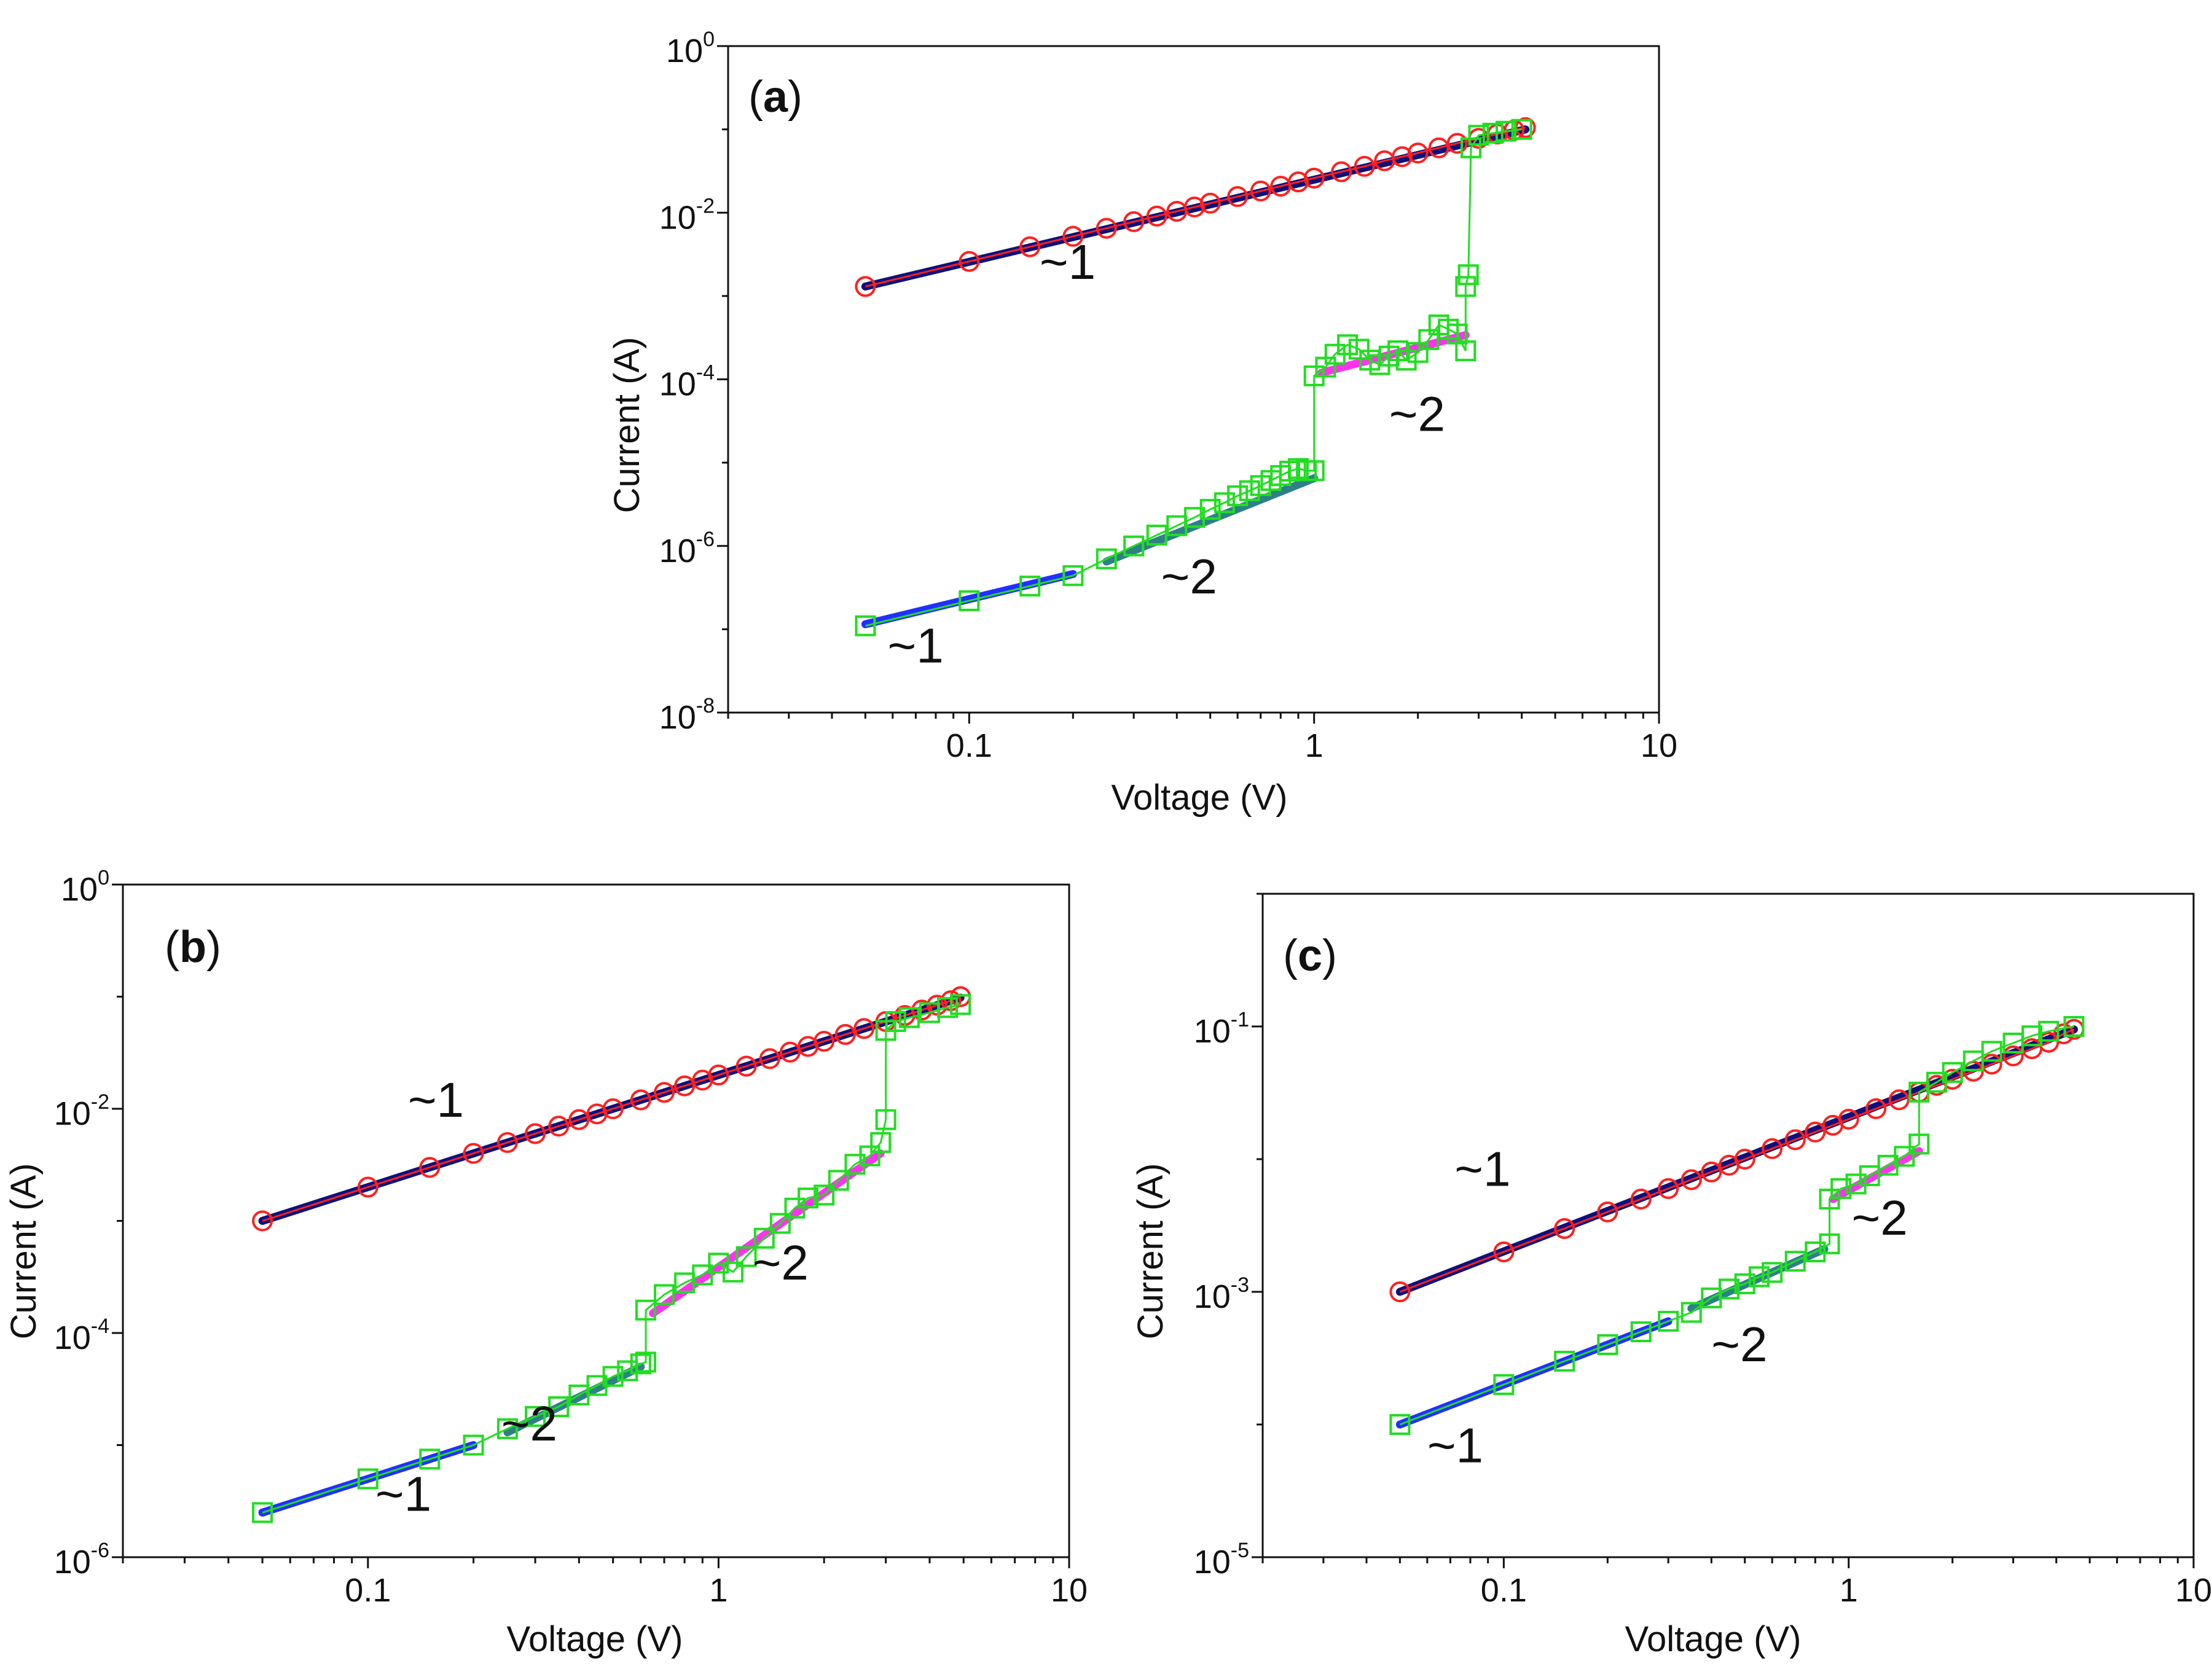  What do you see at coordinates (1482, 1168) in the screenshot?
I see `slope-label-c-1: ~1` at bounding box center [1482, 1168].